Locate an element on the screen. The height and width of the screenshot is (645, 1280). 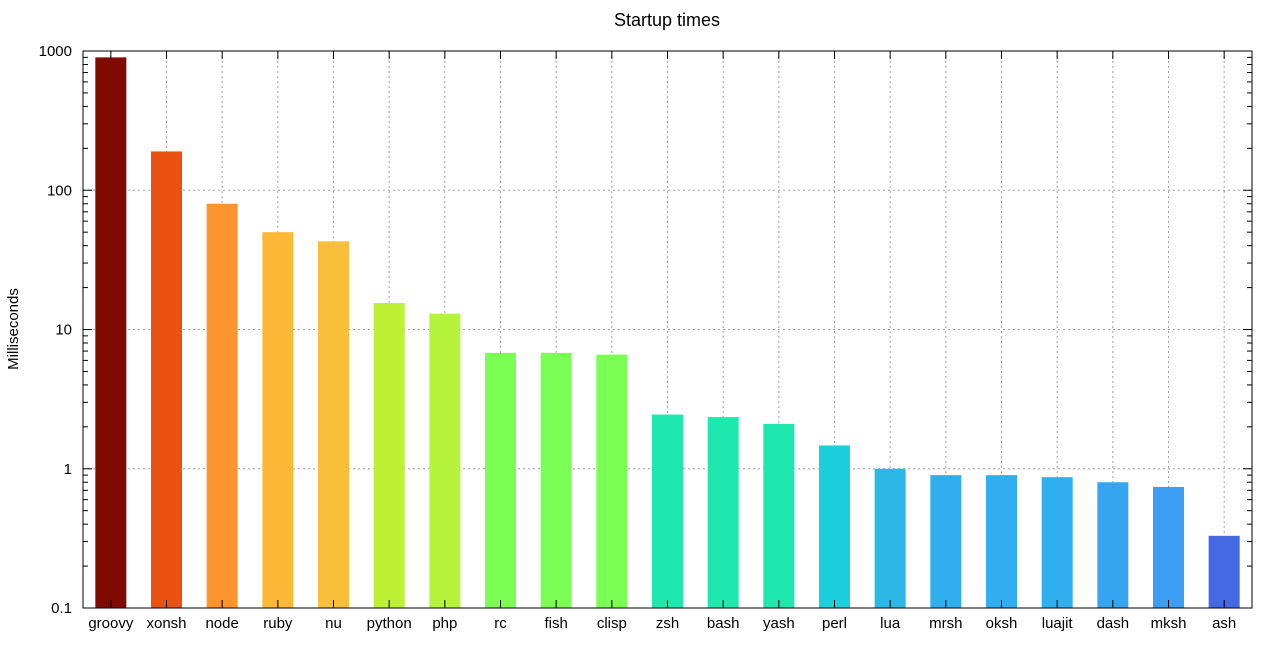
bar-rc is located at coordinates (500, 480).